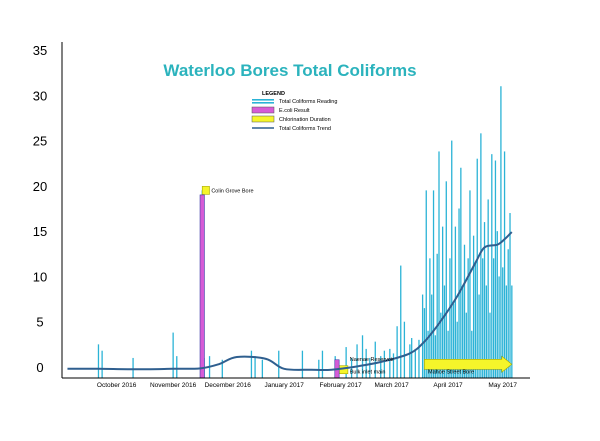  Describe the element at coordinates (173, 385) in the screenshot. I see `x-tick-label: November 2016` at that location.